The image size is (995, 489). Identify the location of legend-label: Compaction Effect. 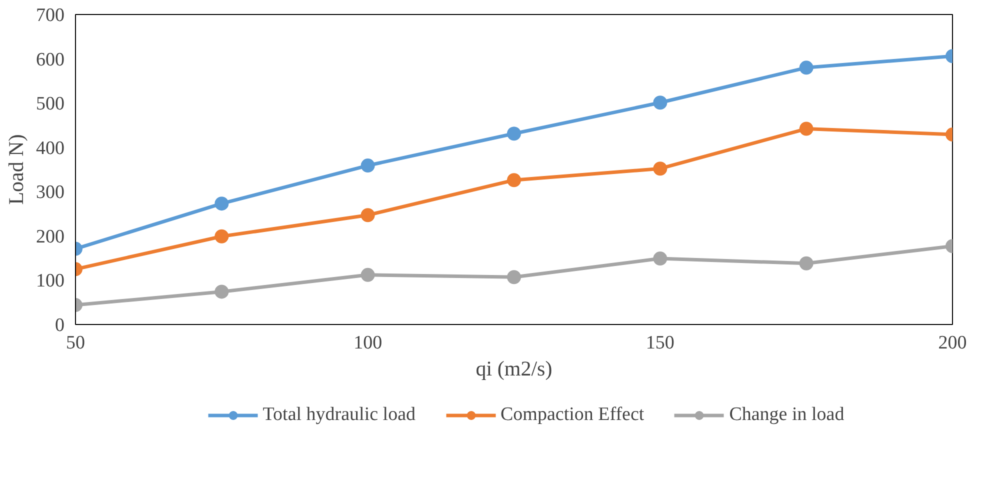
(572, 415).